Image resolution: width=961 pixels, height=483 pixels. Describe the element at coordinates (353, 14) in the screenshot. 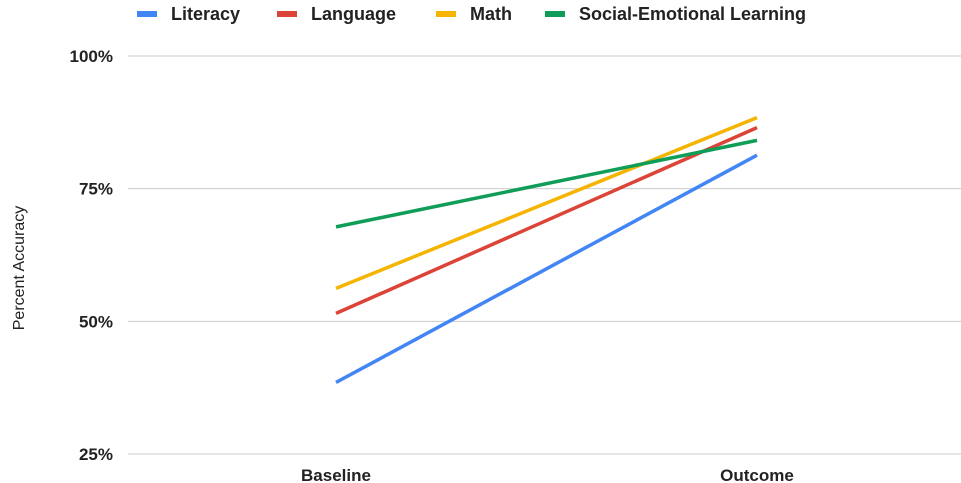

I see `legend-label: Language` at that location.